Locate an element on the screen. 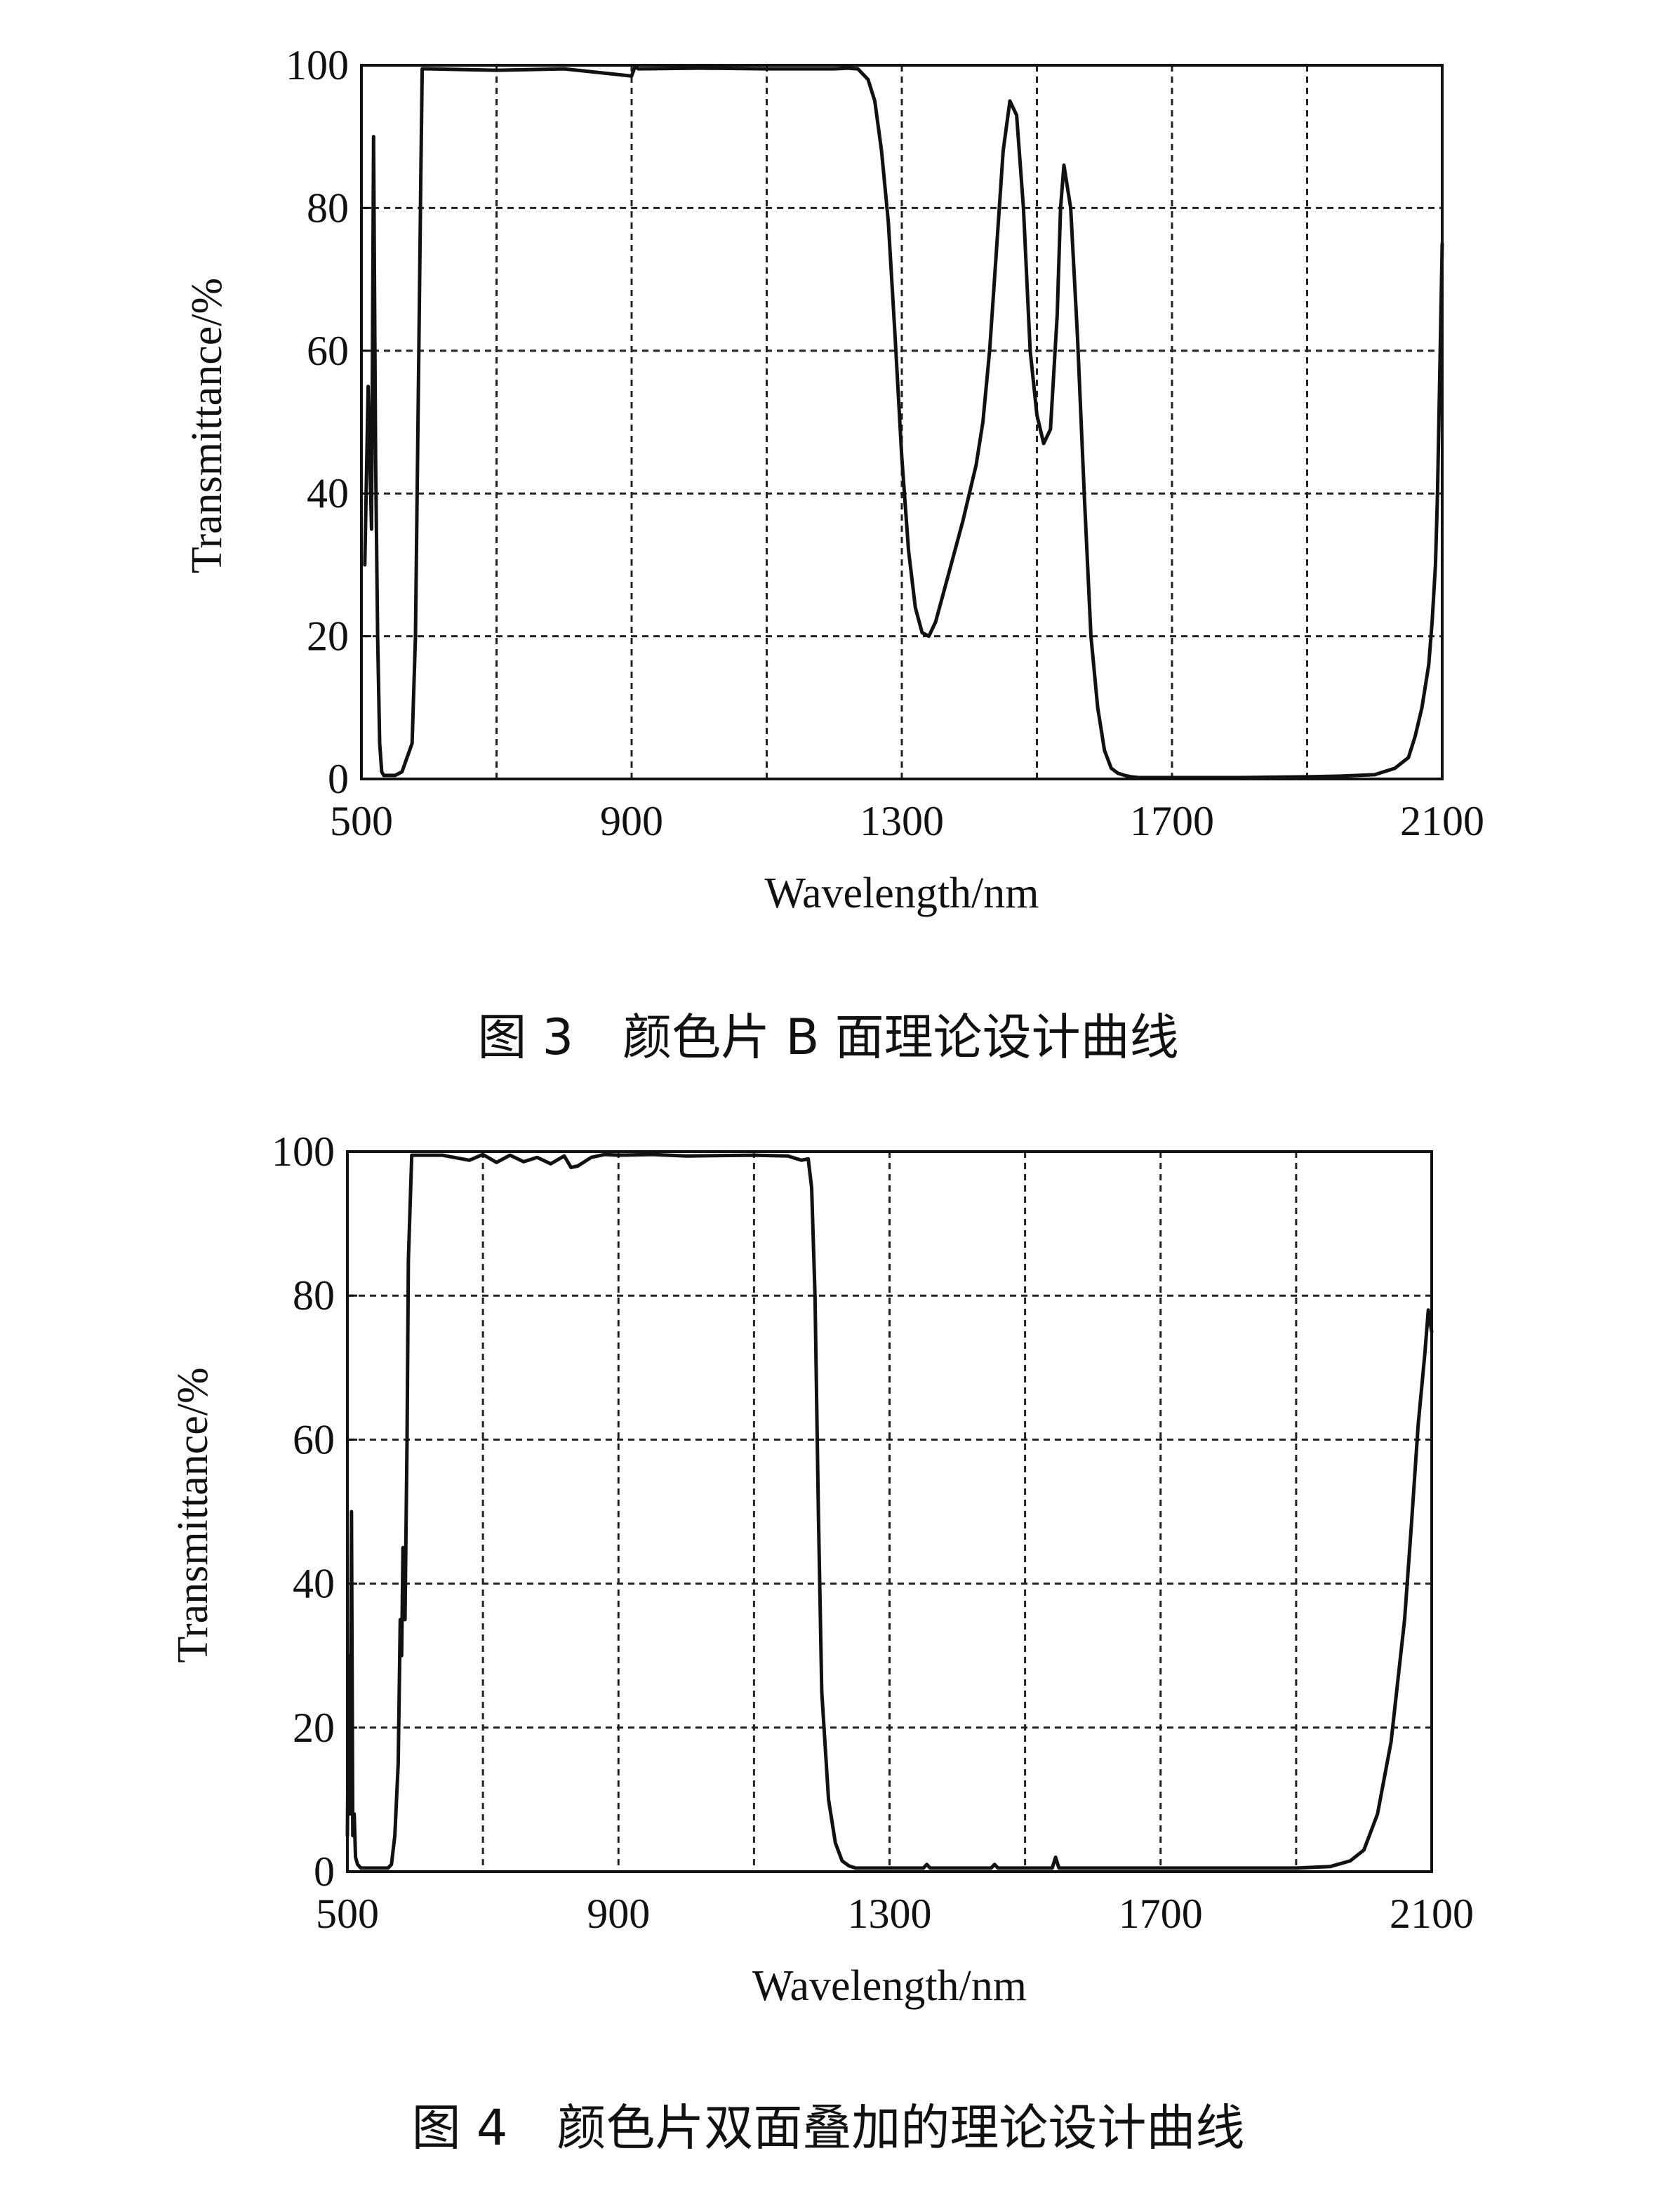  chart-caption: 图 3 颜色片 B 面理论设计曲线 is located at coordinates (827, 1037).